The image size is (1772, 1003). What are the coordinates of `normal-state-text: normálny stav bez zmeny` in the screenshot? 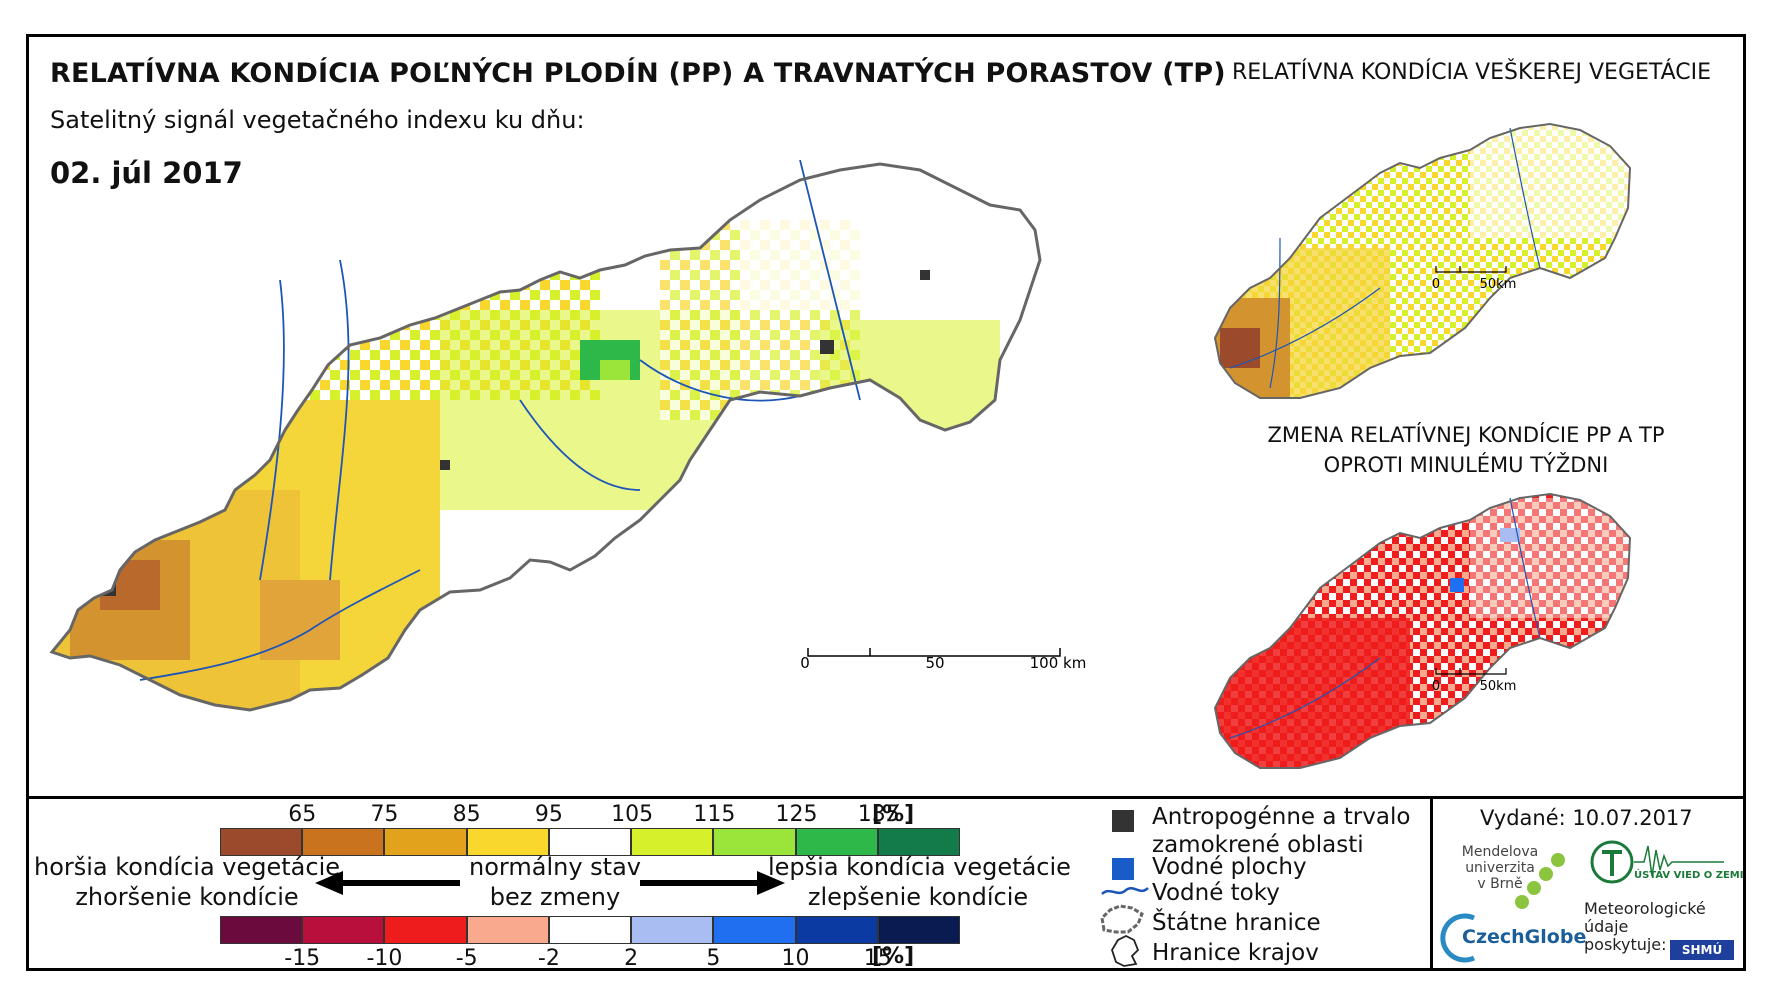 It's located at (555, 882).